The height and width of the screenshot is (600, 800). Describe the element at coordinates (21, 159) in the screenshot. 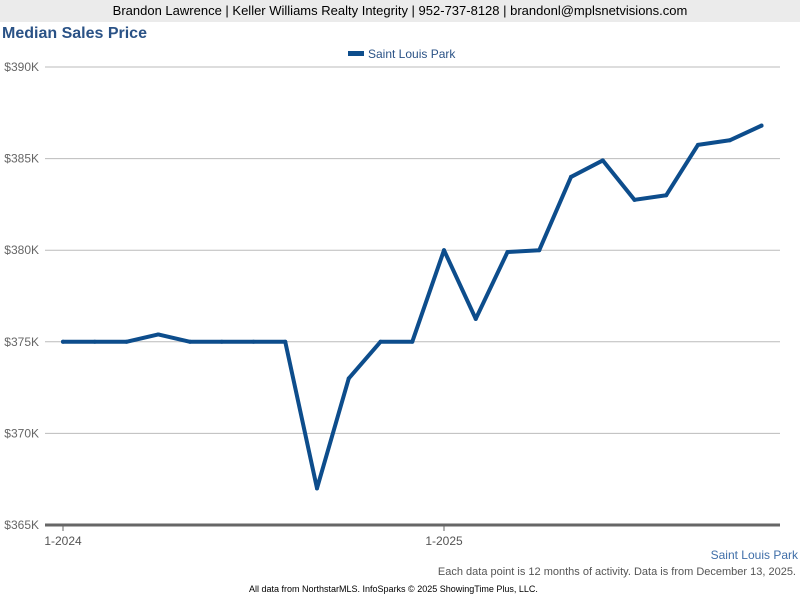

I see `y-tick-label: $385K` at that location.